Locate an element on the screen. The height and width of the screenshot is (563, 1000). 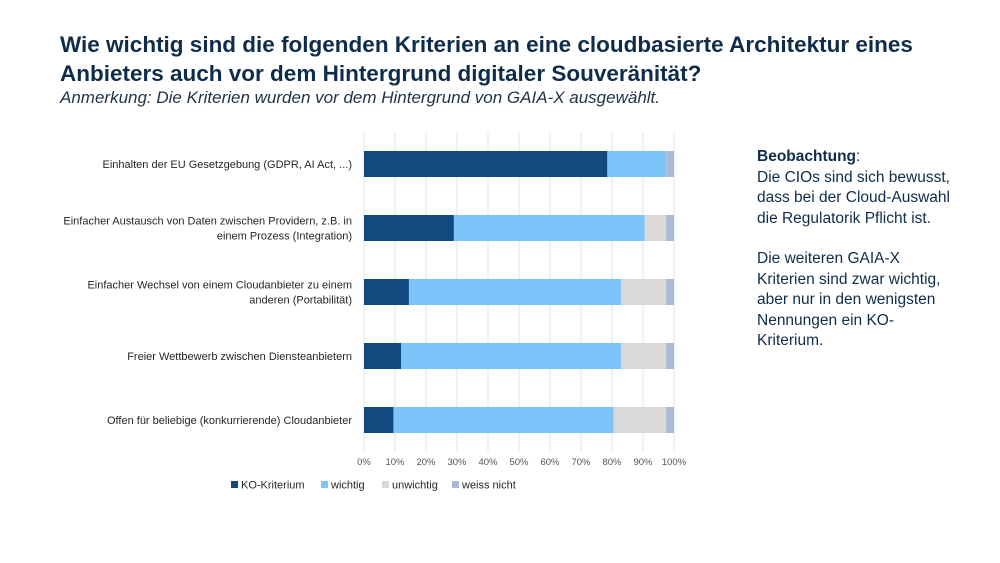
x-tick-label: 100% is located at coordinates (674, 462).